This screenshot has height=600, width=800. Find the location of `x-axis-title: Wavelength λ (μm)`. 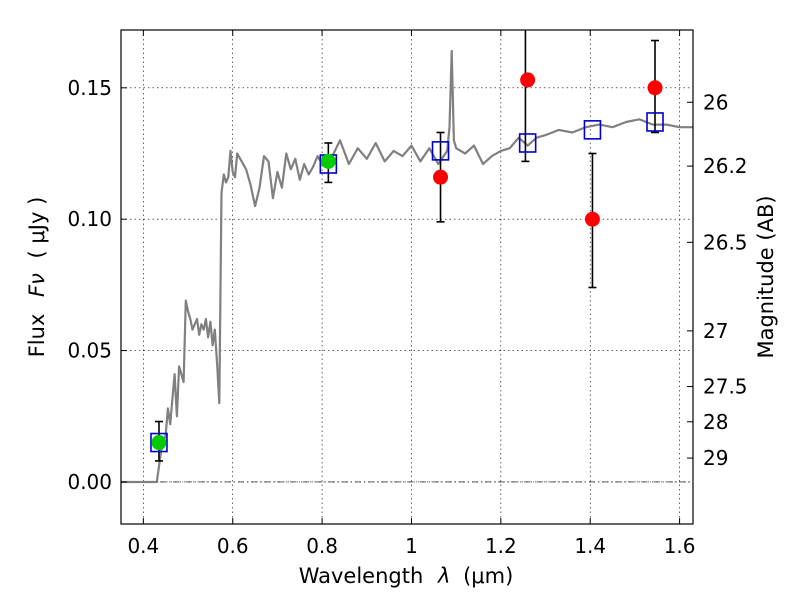

x-axis-title: Wavelength λ (μm) is located at coordinates (406, 576).